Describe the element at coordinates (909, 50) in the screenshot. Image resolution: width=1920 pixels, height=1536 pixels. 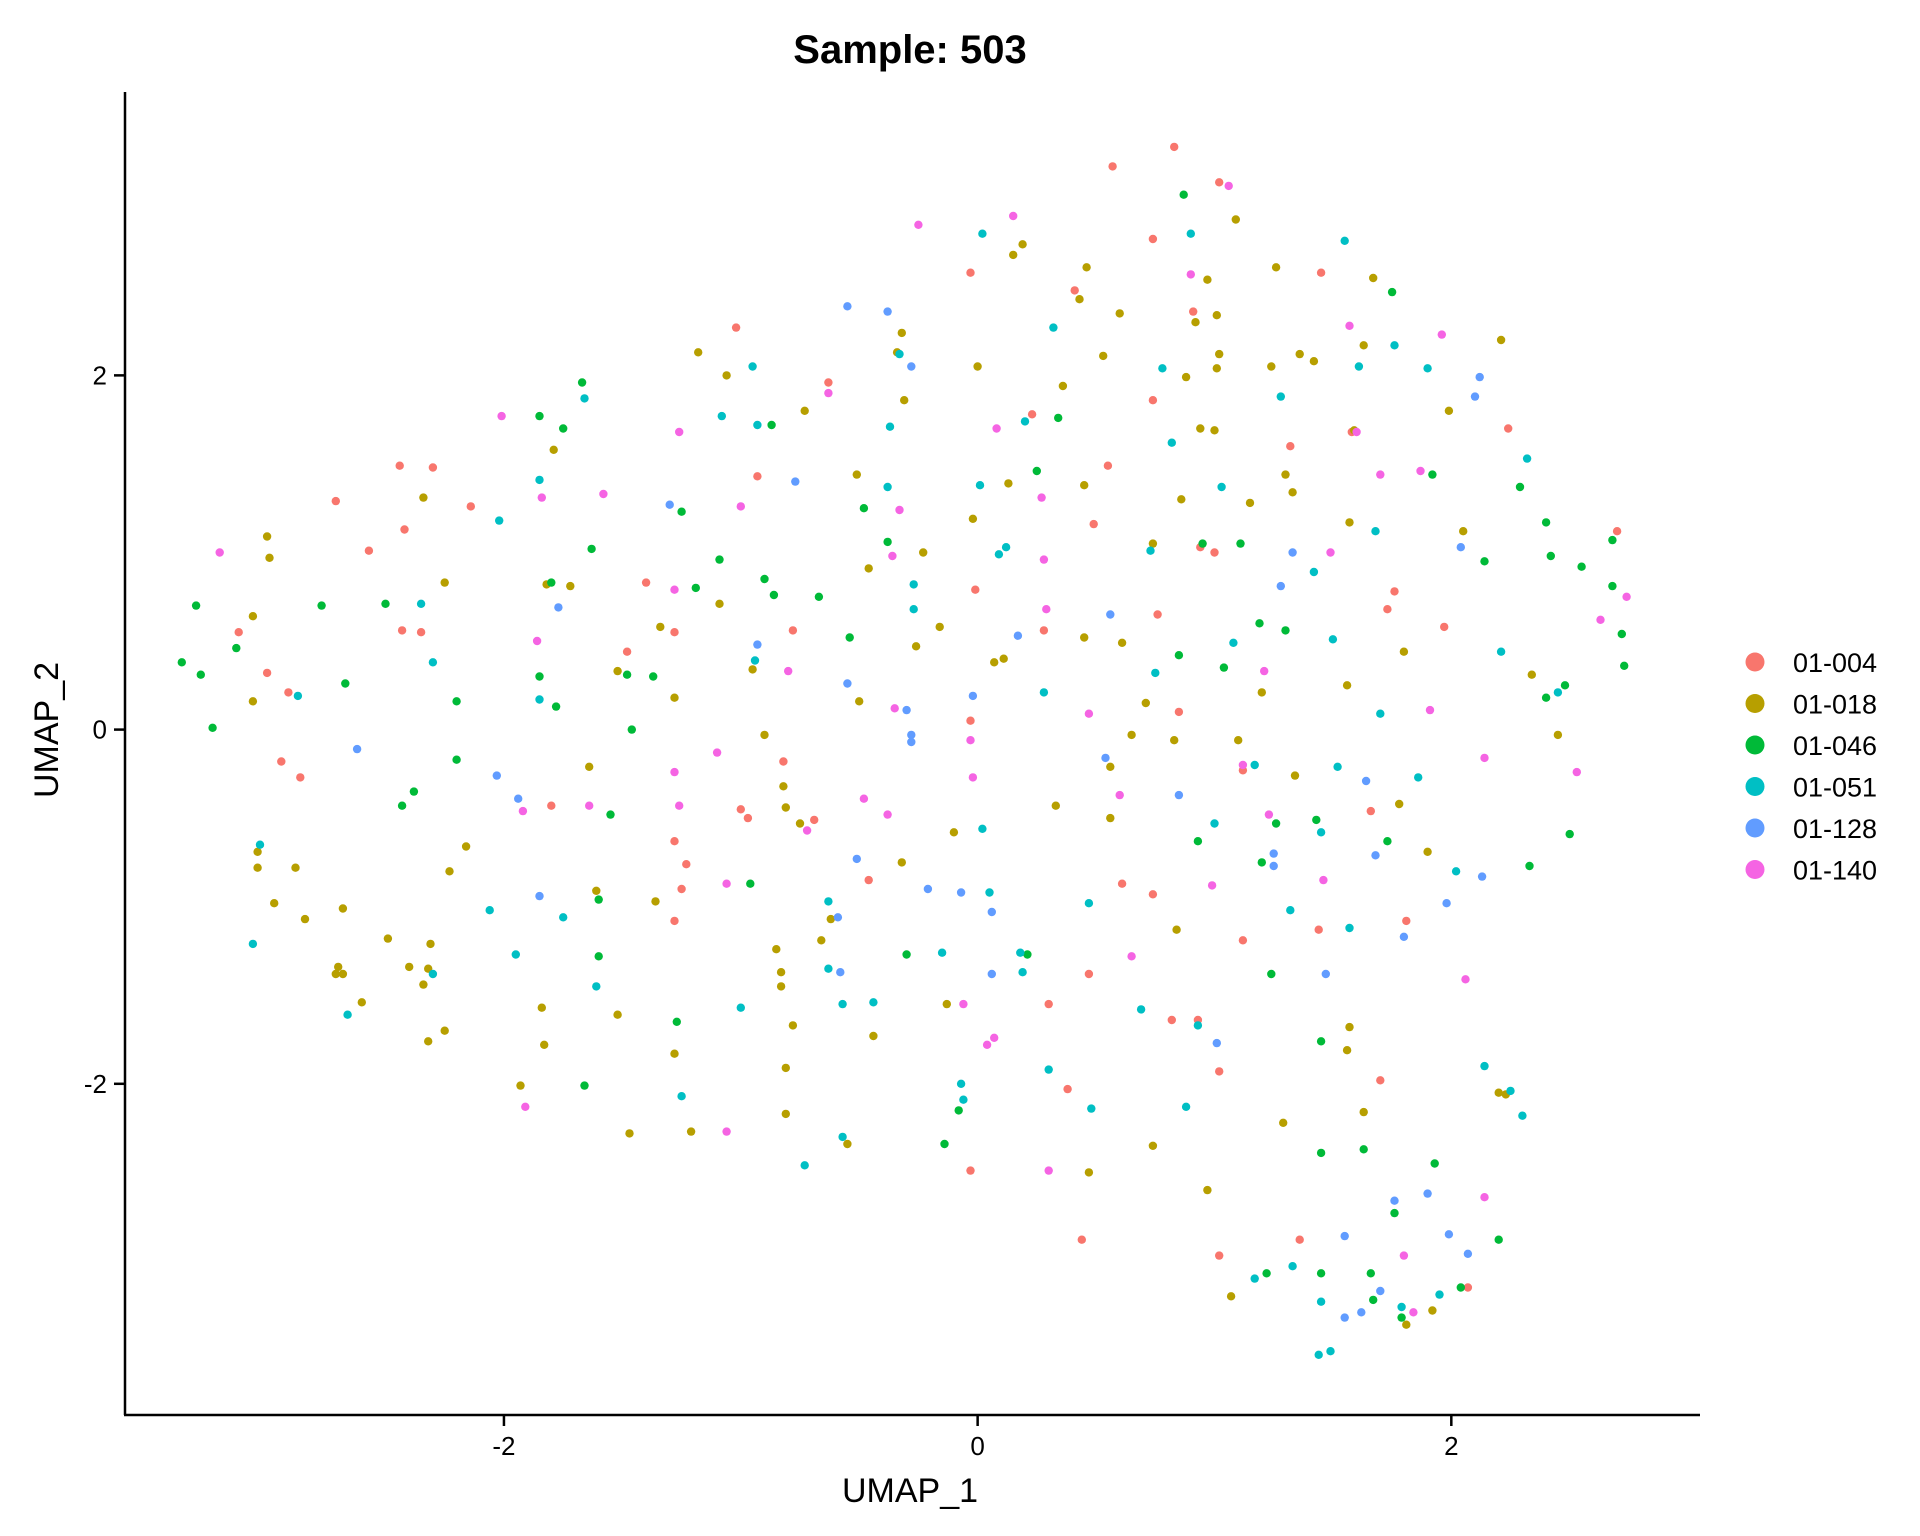
I see `chart-title: Sample: 503` at that location.